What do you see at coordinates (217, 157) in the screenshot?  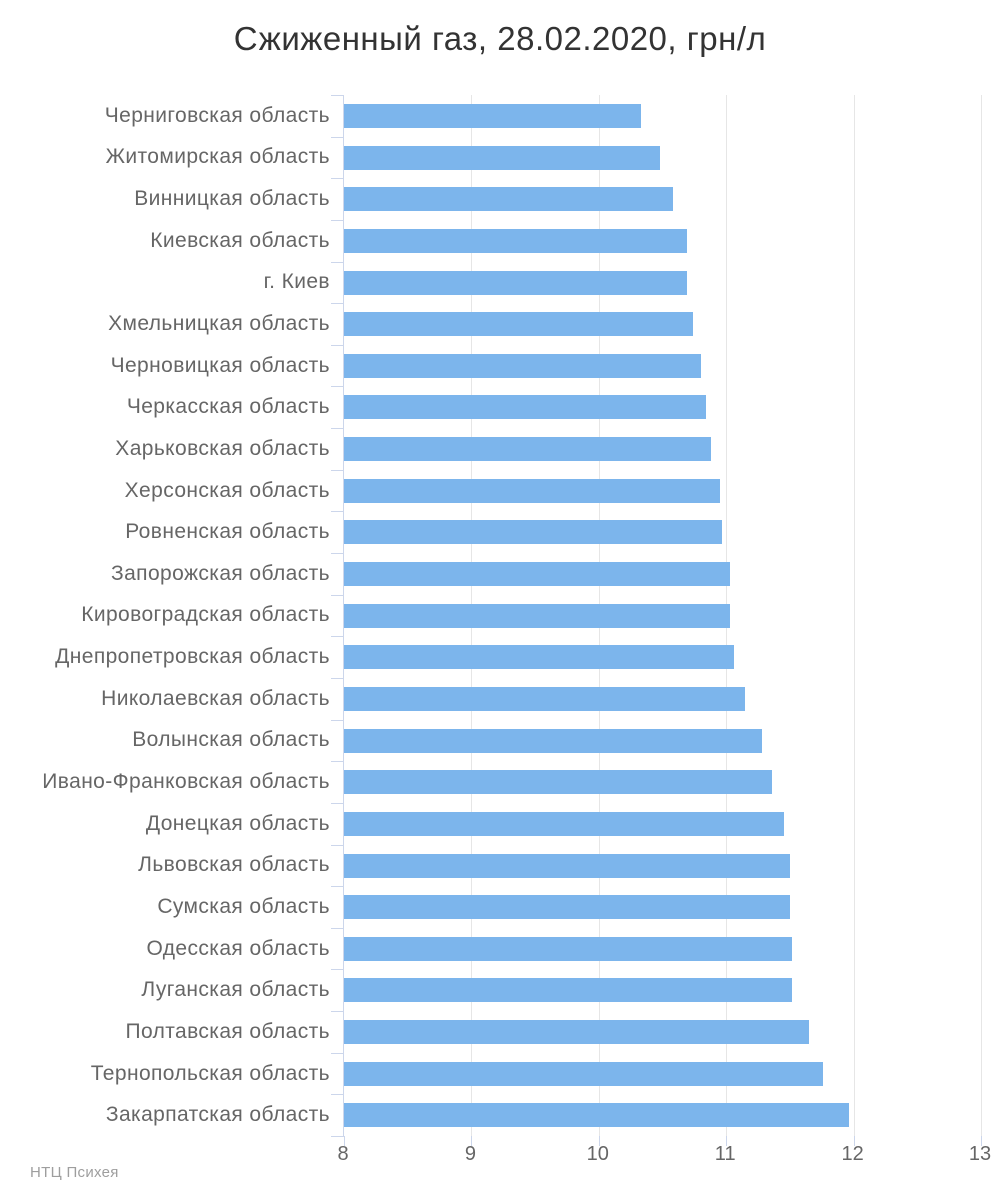 I see `category-label: Житомирская область` at bounding box center [217, 157].